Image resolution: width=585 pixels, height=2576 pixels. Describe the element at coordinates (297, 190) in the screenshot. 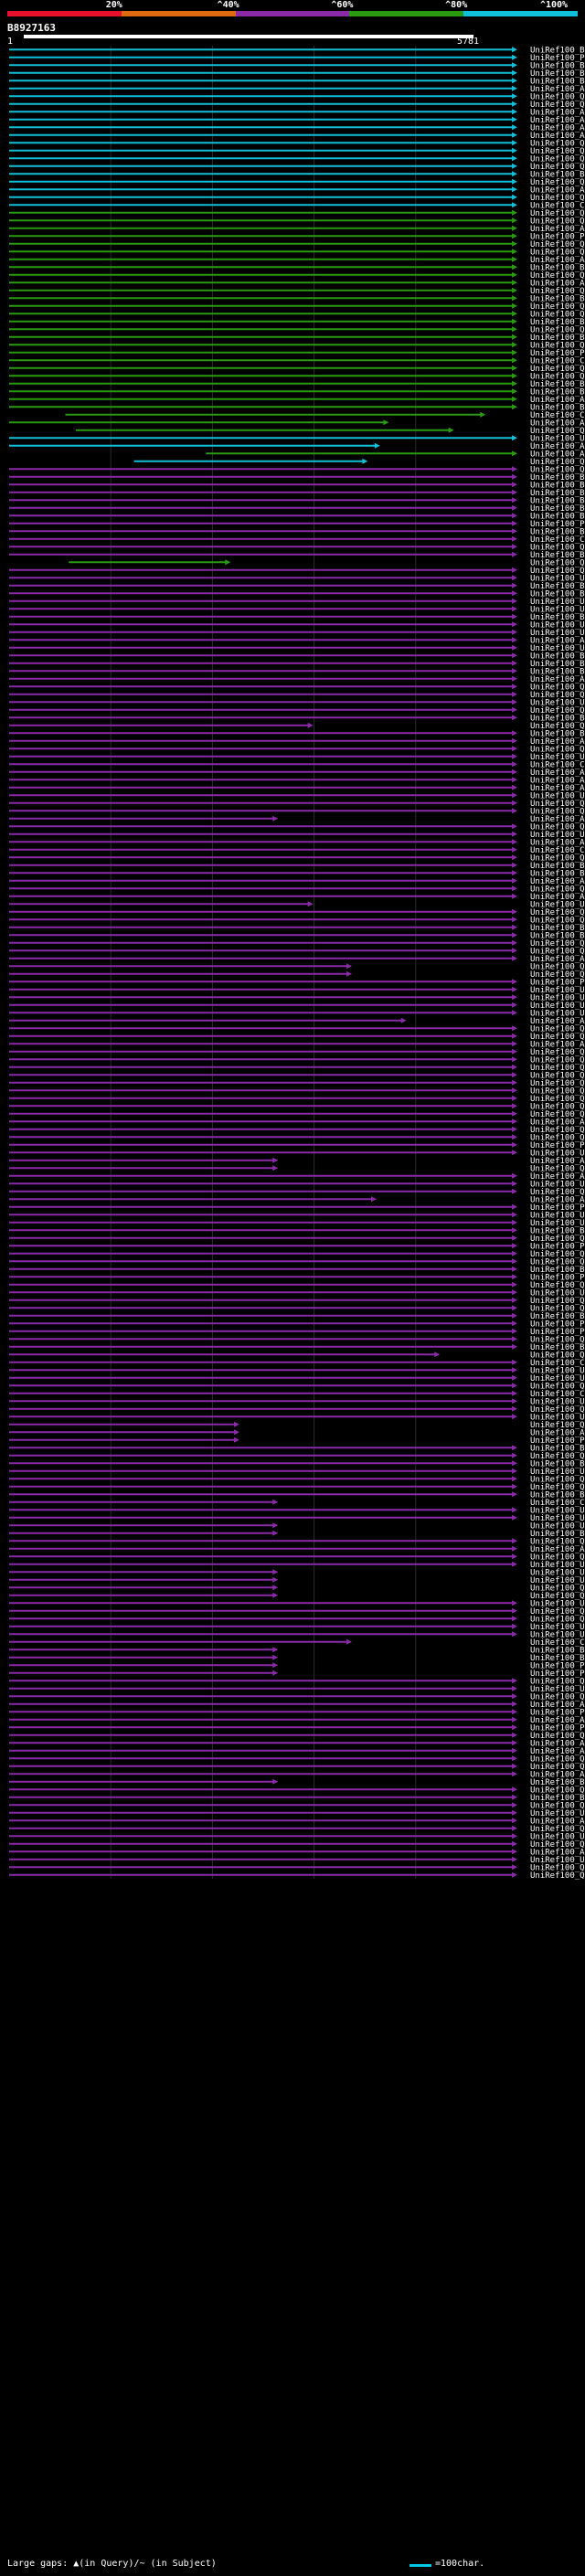

I see `hit-18: UniRef100_A7PX08` at that location.